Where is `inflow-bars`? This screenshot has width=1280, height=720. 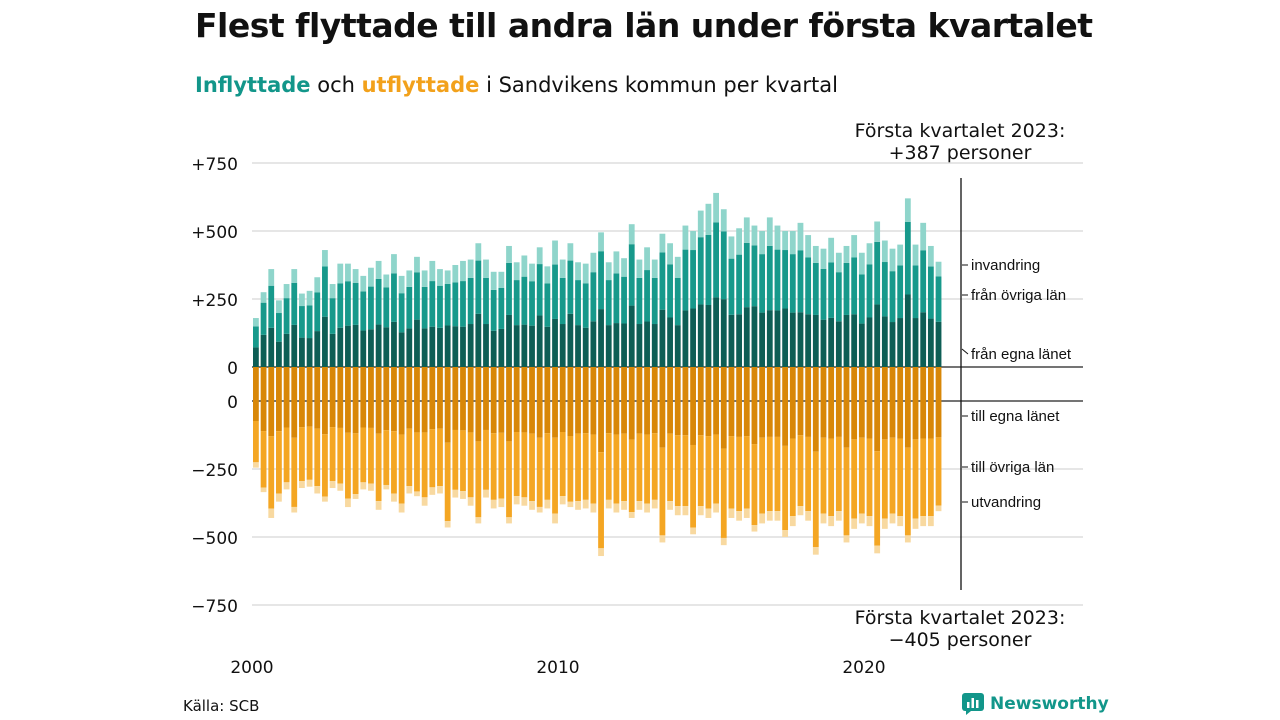
inflow-bars is located at coordinates (597, 279).